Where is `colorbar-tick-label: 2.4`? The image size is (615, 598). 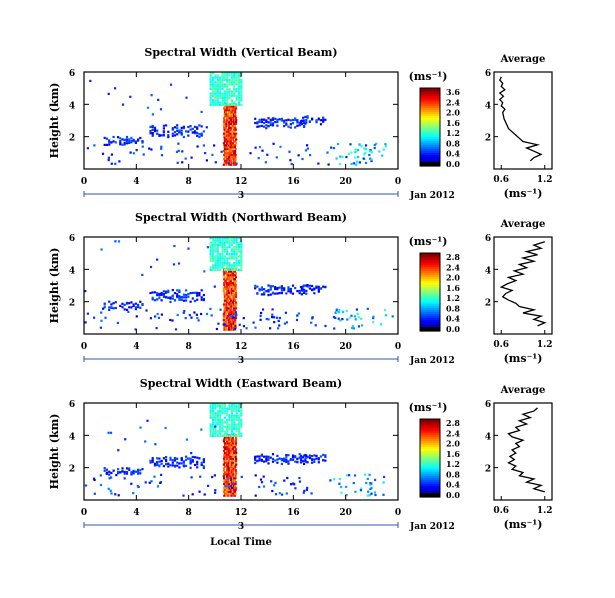
colorbar-tick-label: 2.4 is located at coordinates (453, 433).